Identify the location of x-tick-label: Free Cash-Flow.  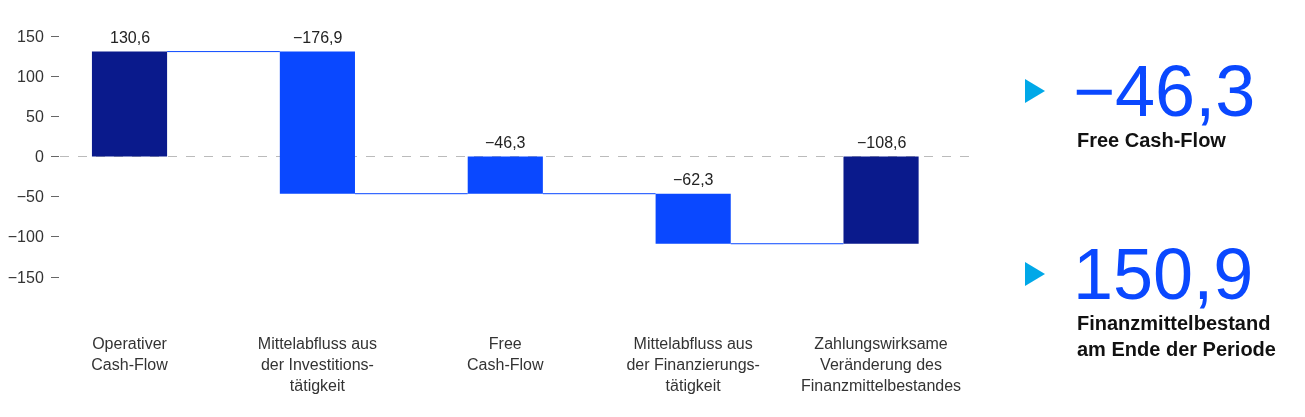
(505, 354).